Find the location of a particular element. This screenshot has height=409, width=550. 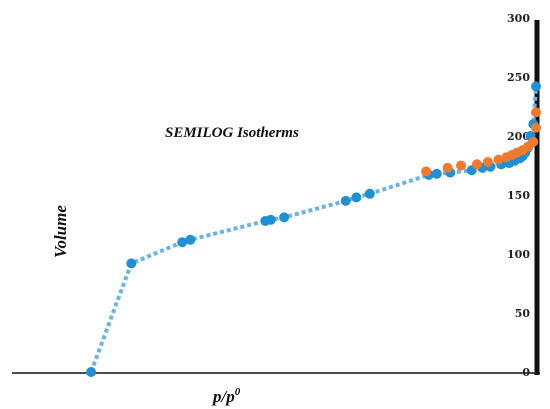

y-axis-label: Volume is located at coordinates (60, 231).